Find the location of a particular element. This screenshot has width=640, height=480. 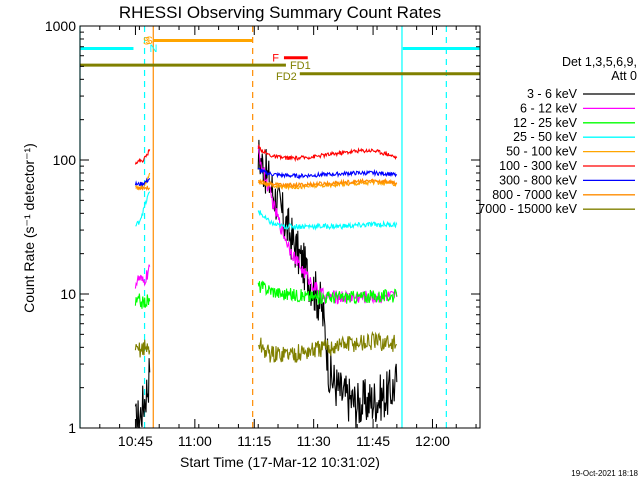

legend-entry-label: 25 - 50 keV is located at coordinates (545, 137).